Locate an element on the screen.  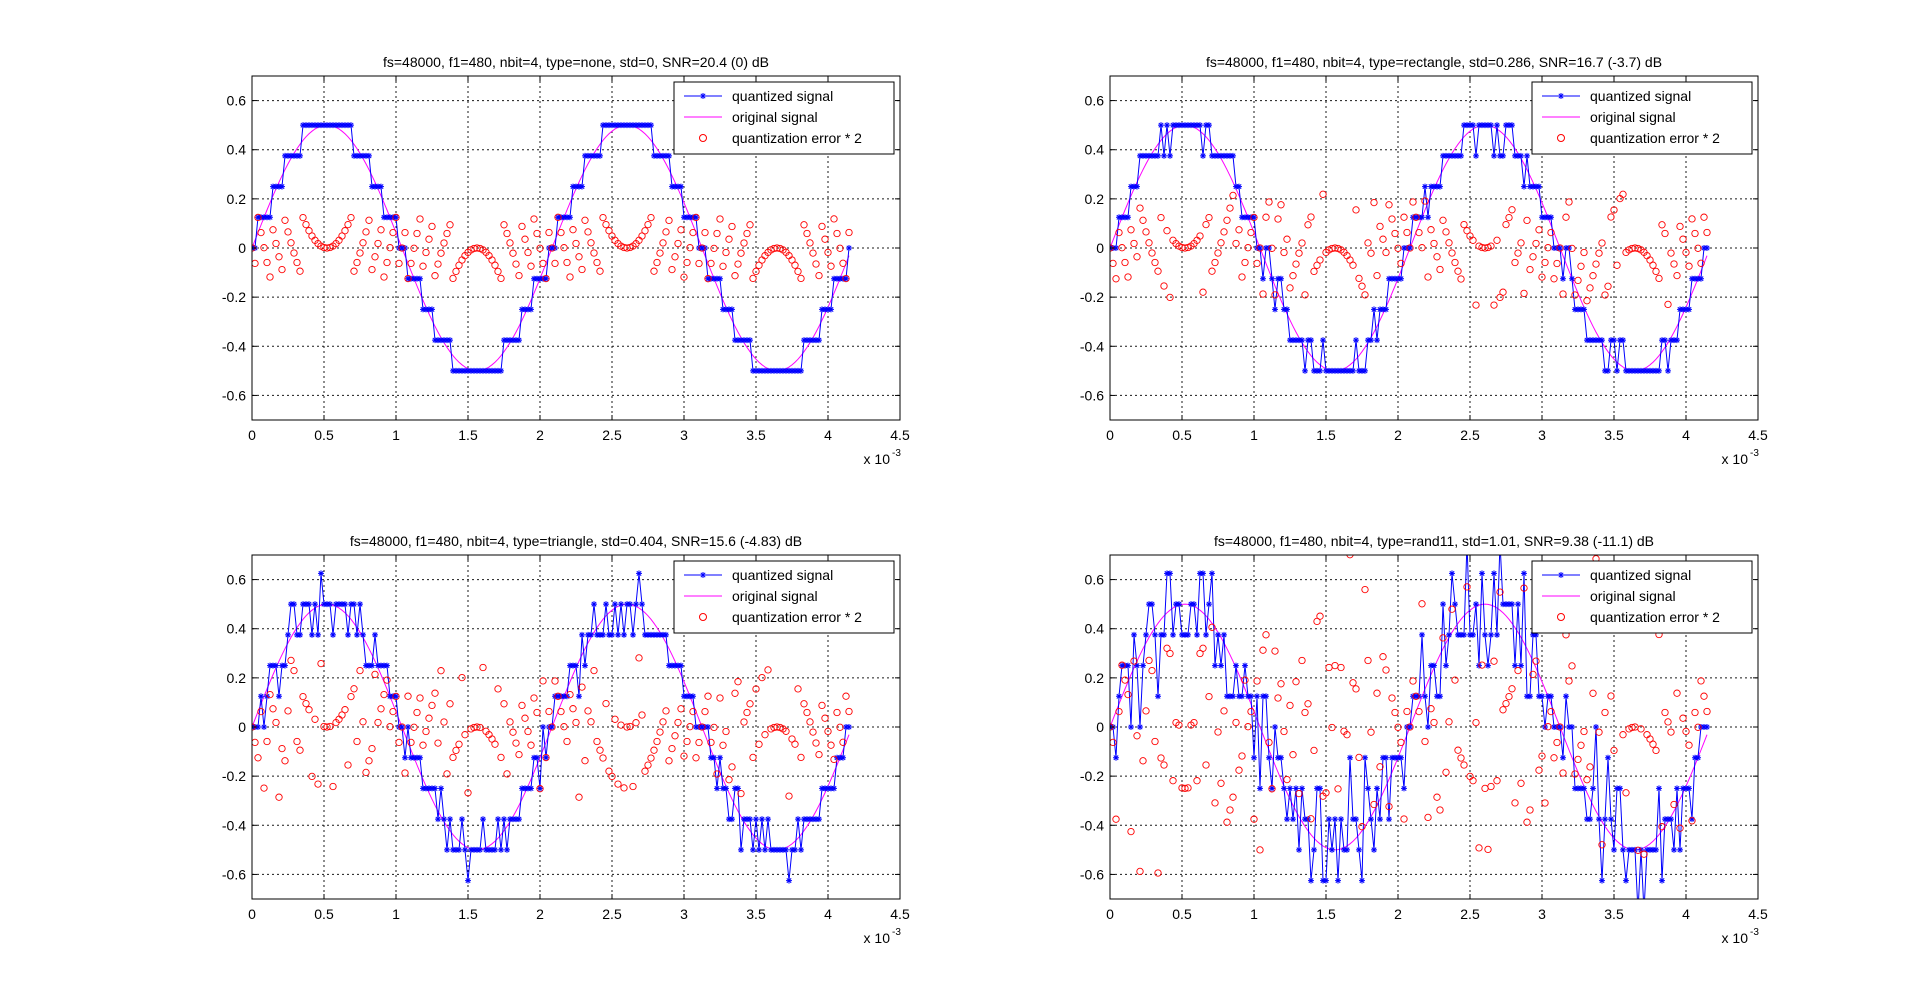
legend-marker-star is located at coordinates (703, 575).